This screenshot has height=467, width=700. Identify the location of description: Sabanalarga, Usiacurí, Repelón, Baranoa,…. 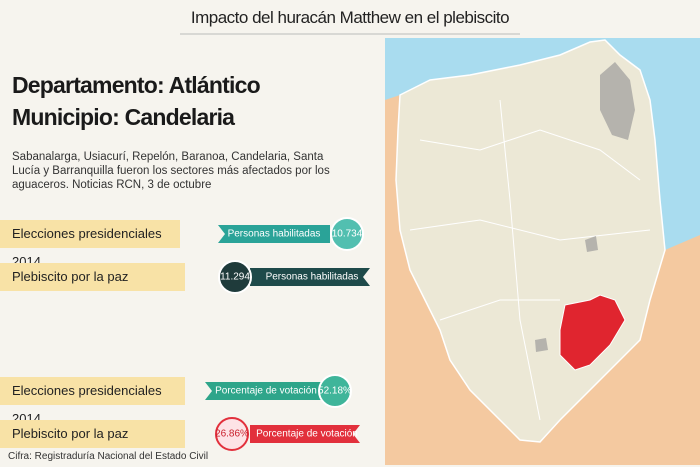
(171, 171).